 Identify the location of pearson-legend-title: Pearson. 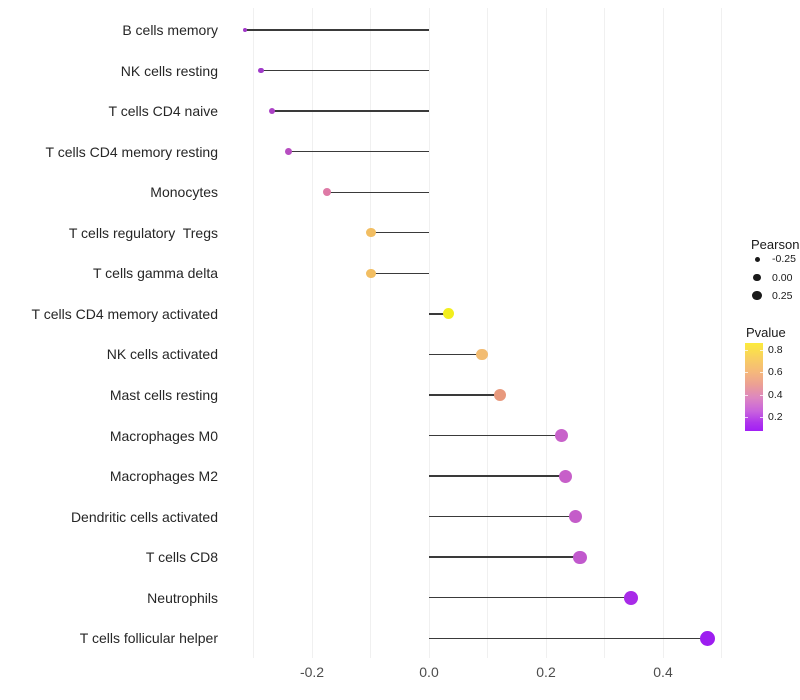
(775, 244).